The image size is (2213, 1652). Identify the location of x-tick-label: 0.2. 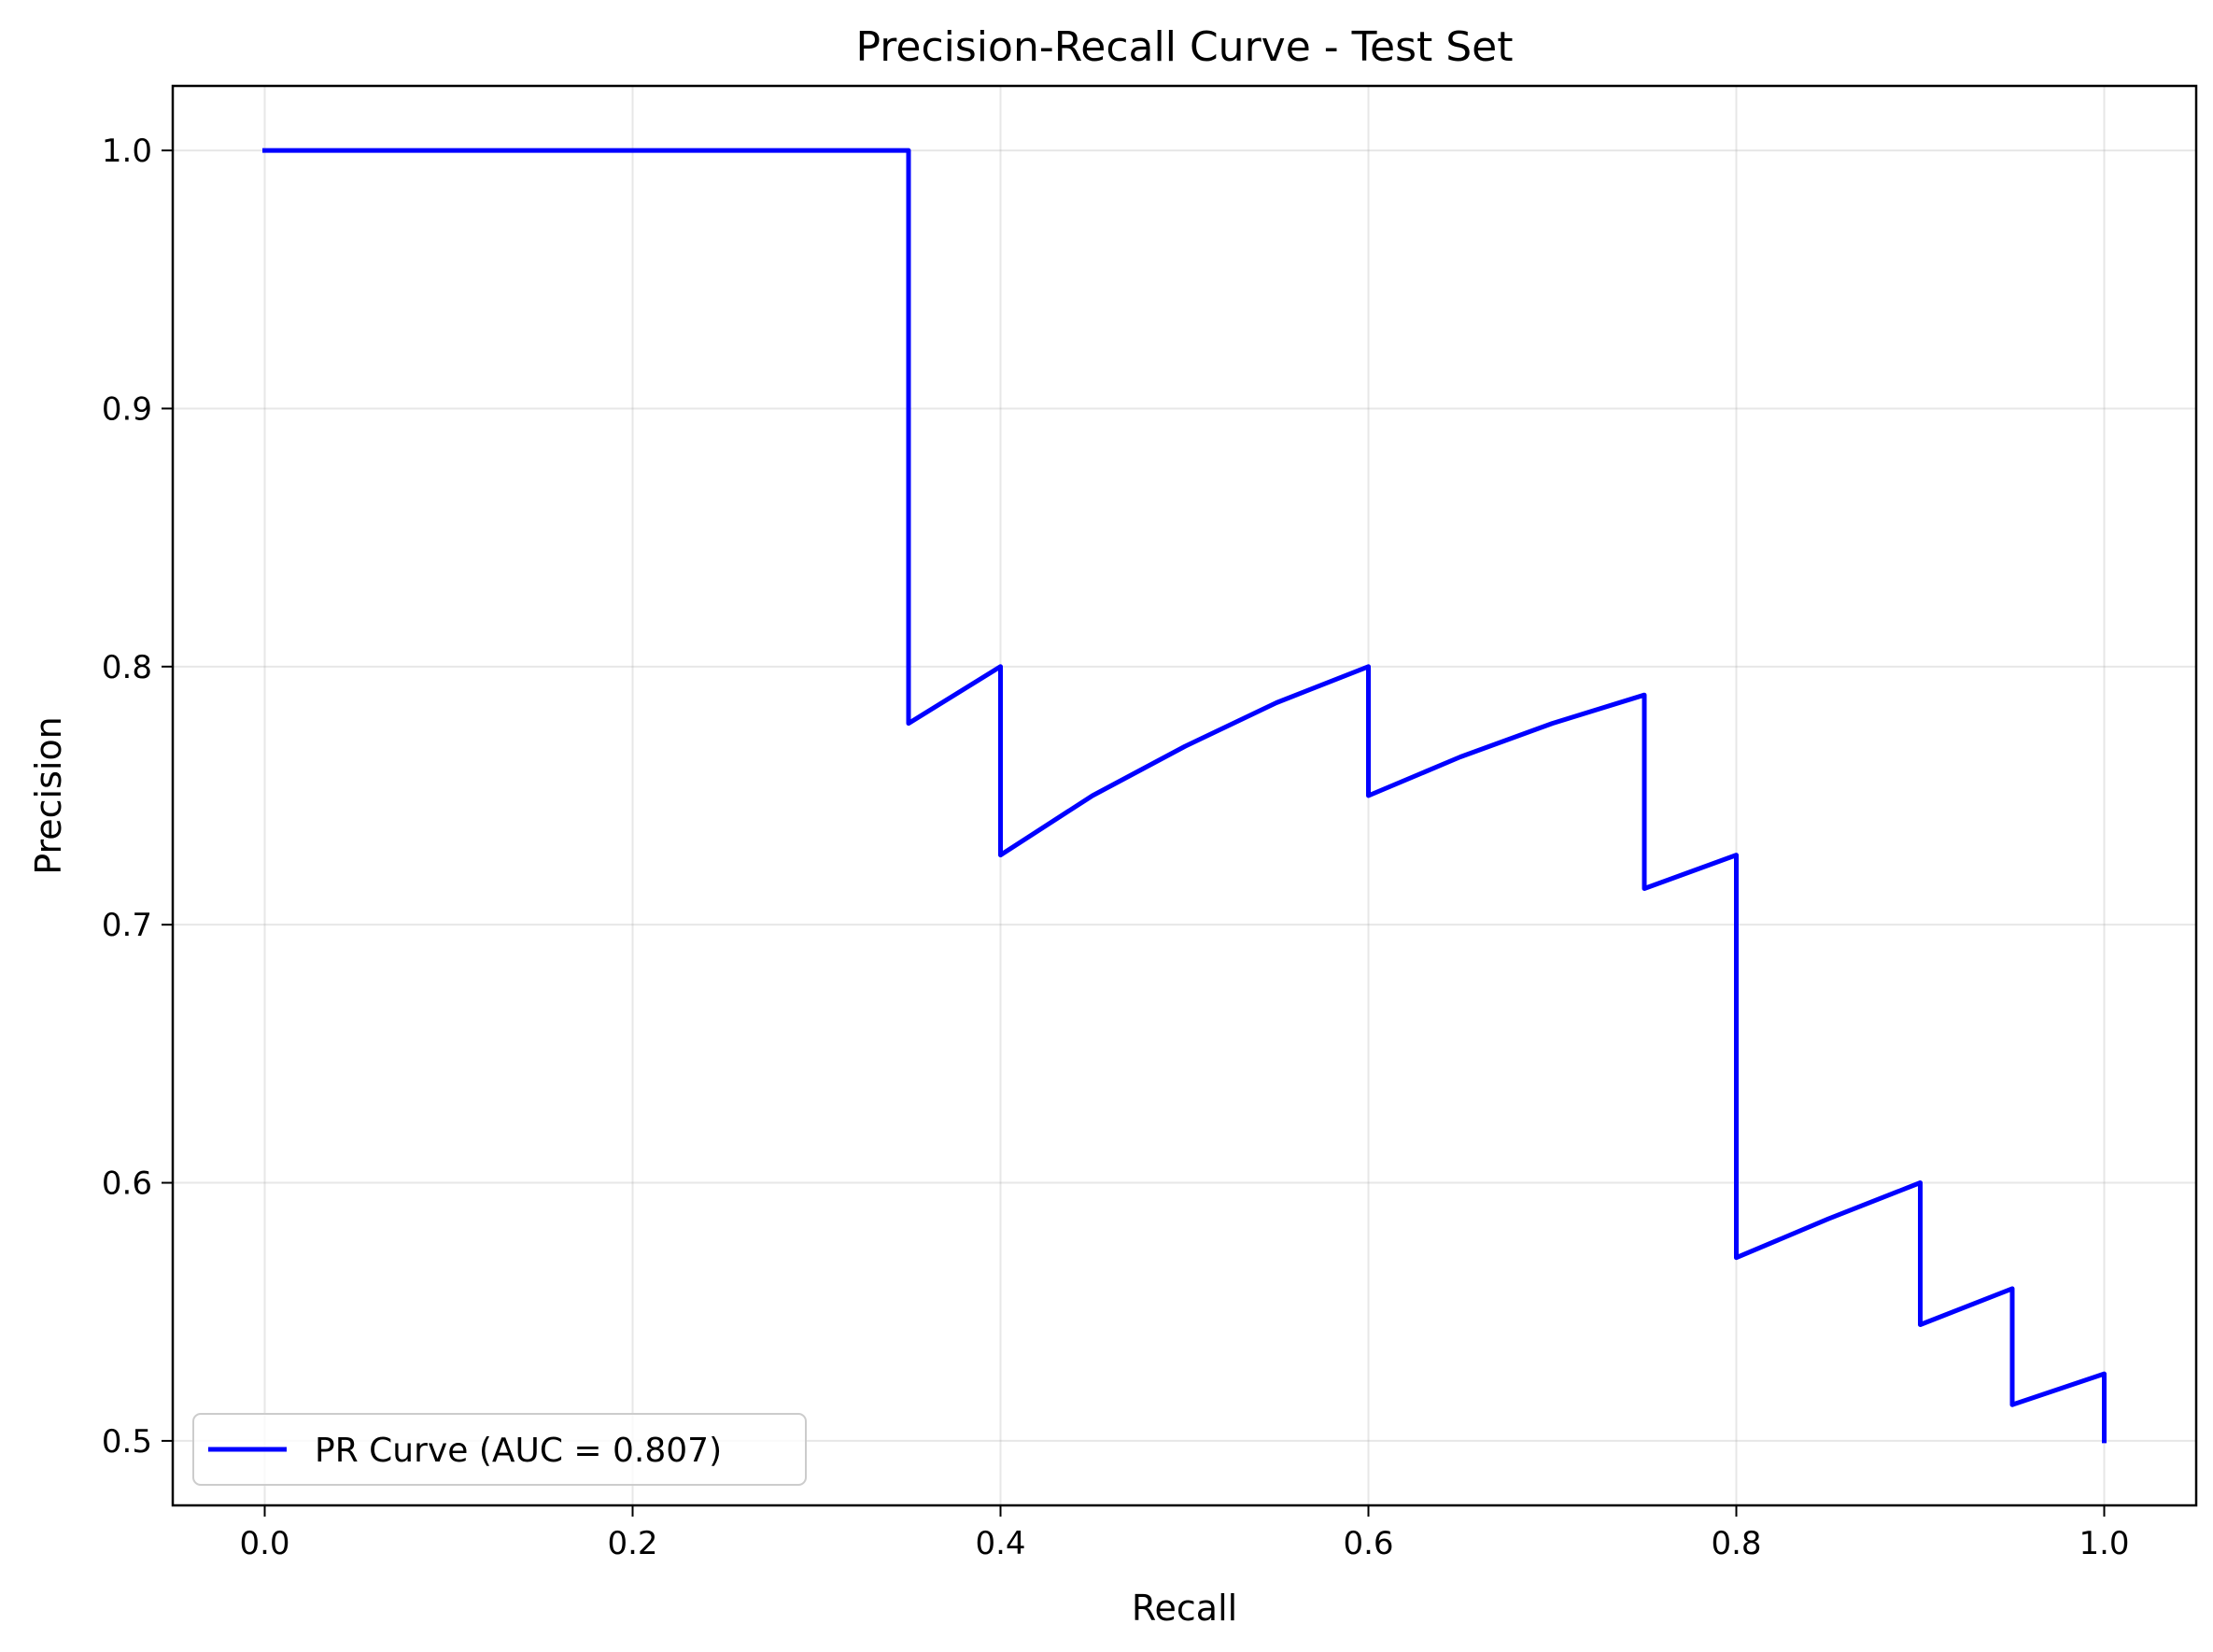
(632, 1543).